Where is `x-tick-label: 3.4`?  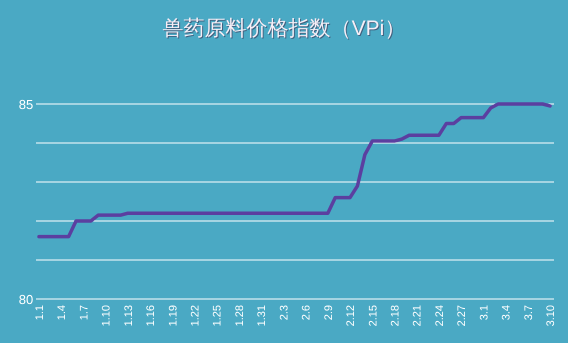
x-tick-label: 3.4 is located at coordinates (506, 312).